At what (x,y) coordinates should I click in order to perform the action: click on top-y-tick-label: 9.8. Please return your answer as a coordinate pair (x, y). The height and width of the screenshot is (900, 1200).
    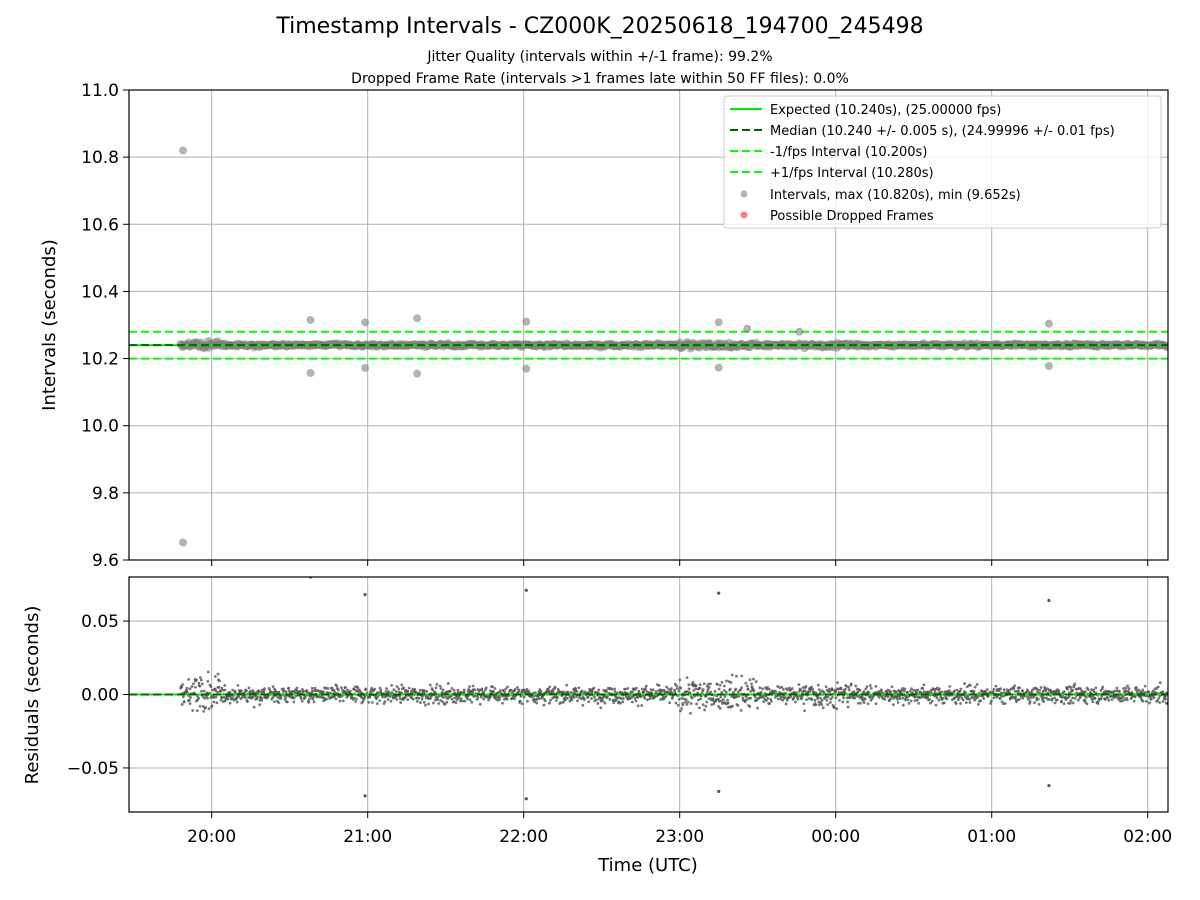
    Looking at the image, I should click on (105, 494).